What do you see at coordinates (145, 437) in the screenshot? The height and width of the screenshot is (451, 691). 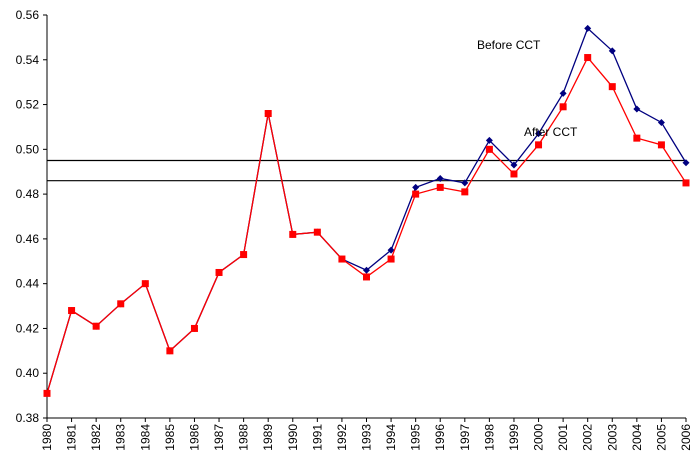 I see `x-tick-label: 1984` at bounding box center [145, 437].